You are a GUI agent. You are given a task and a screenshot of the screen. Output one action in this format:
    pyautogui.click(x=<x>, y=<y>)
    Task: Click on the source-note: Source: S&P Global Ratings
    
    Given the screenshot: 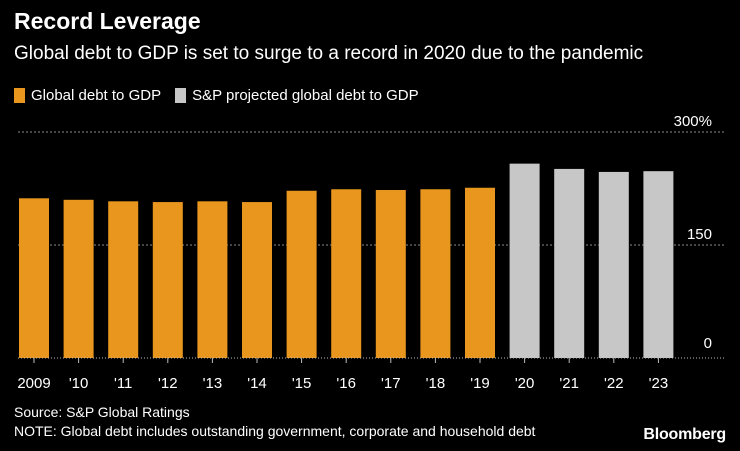 What is the action you would take?
    pyautogui.click(x=102, y=412)
    